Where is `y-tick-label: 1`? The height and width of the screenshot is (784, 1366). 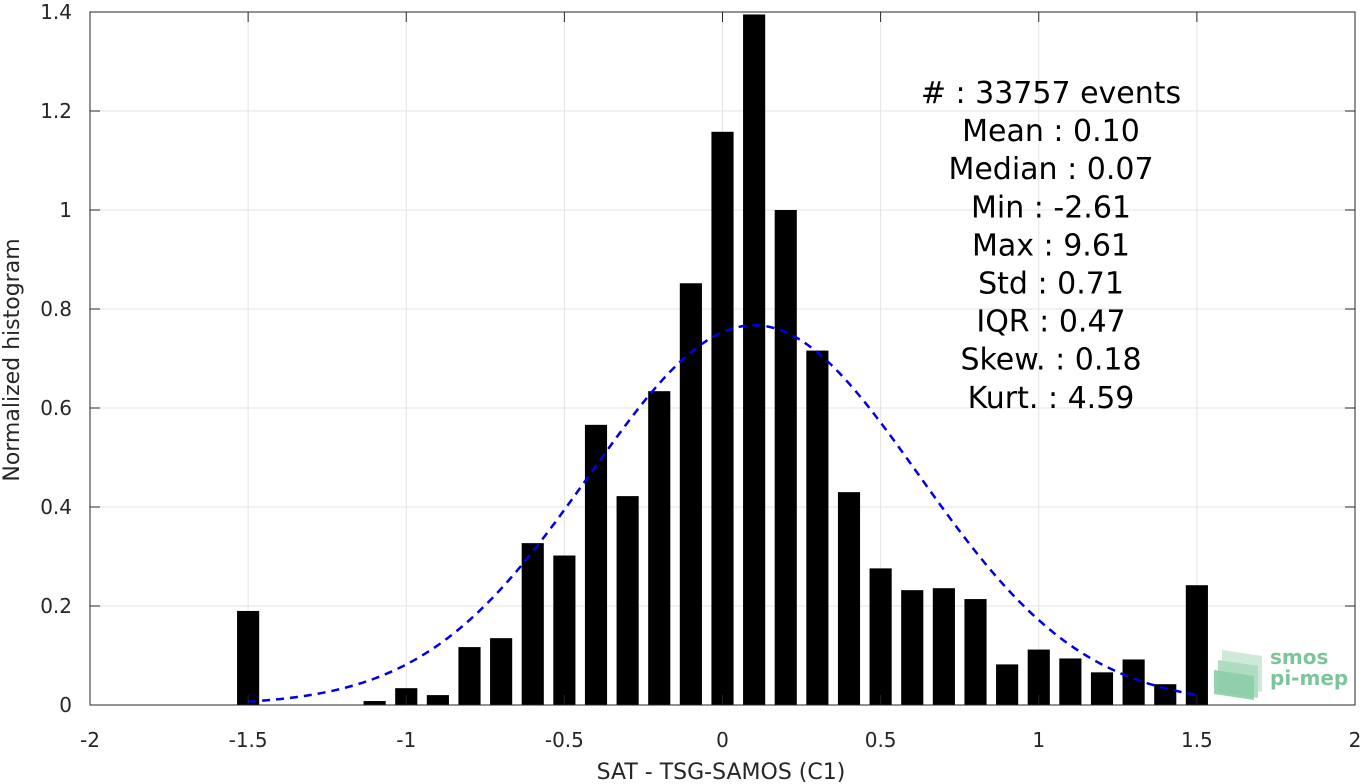 y-tick-label: 1 is located at coordinates (65, 210).